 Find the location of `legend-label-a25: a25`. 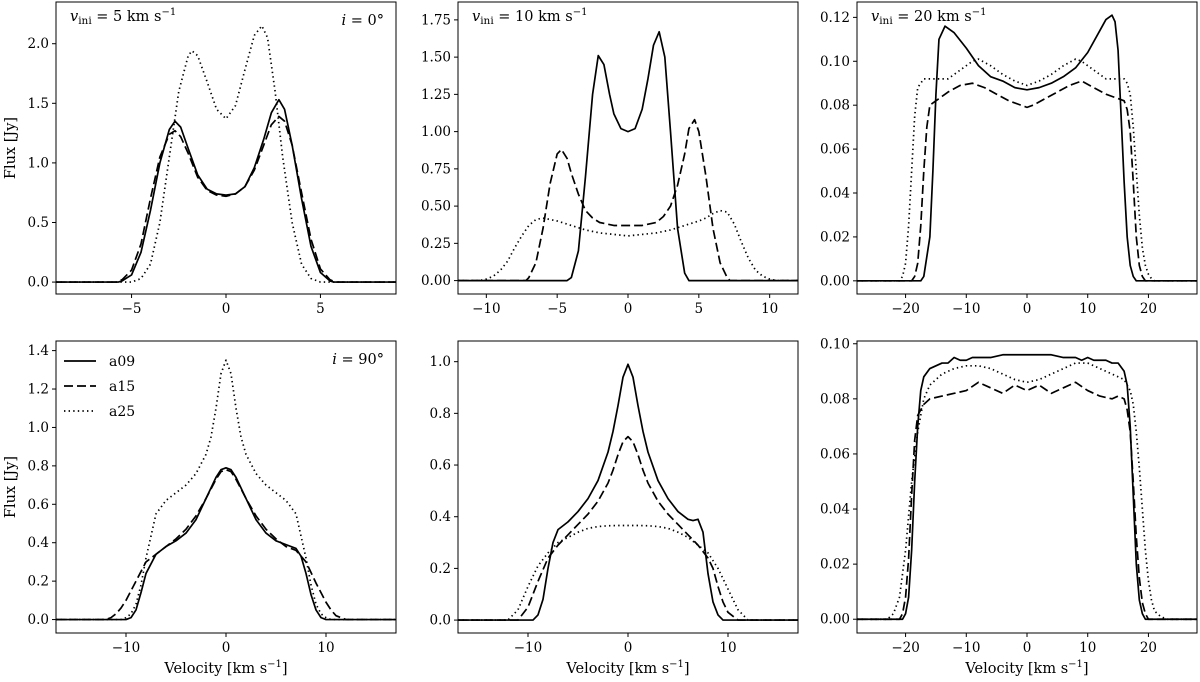

legend-label-a25: a25 is located at coordinates (122, 412).